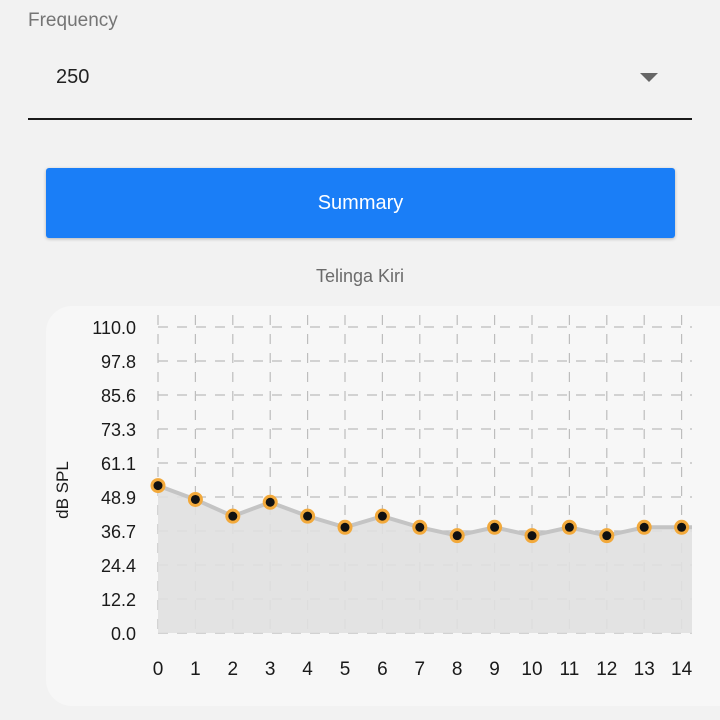  What do you see at coordinates (360, 203) in the screenshot?
I see `summary-button: Summary` at bounding box center [360, 203].